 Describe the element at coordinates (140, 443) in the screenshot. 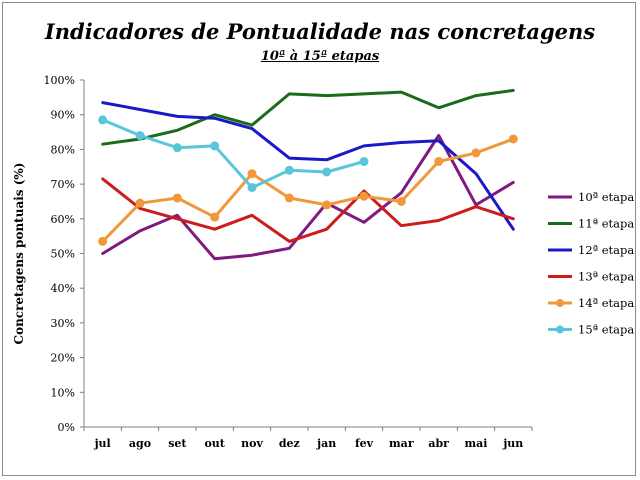

I see `x-tick-label: ago` at that location.